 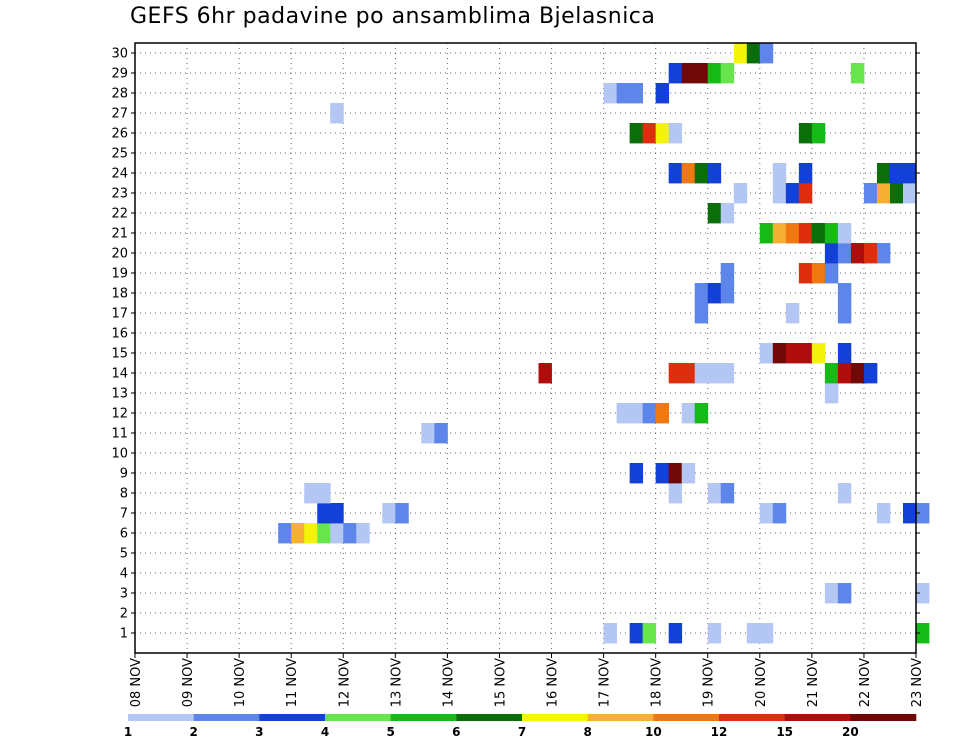 I want to click on x-tick-label: 10 NOV, so click(x=240, y=682).